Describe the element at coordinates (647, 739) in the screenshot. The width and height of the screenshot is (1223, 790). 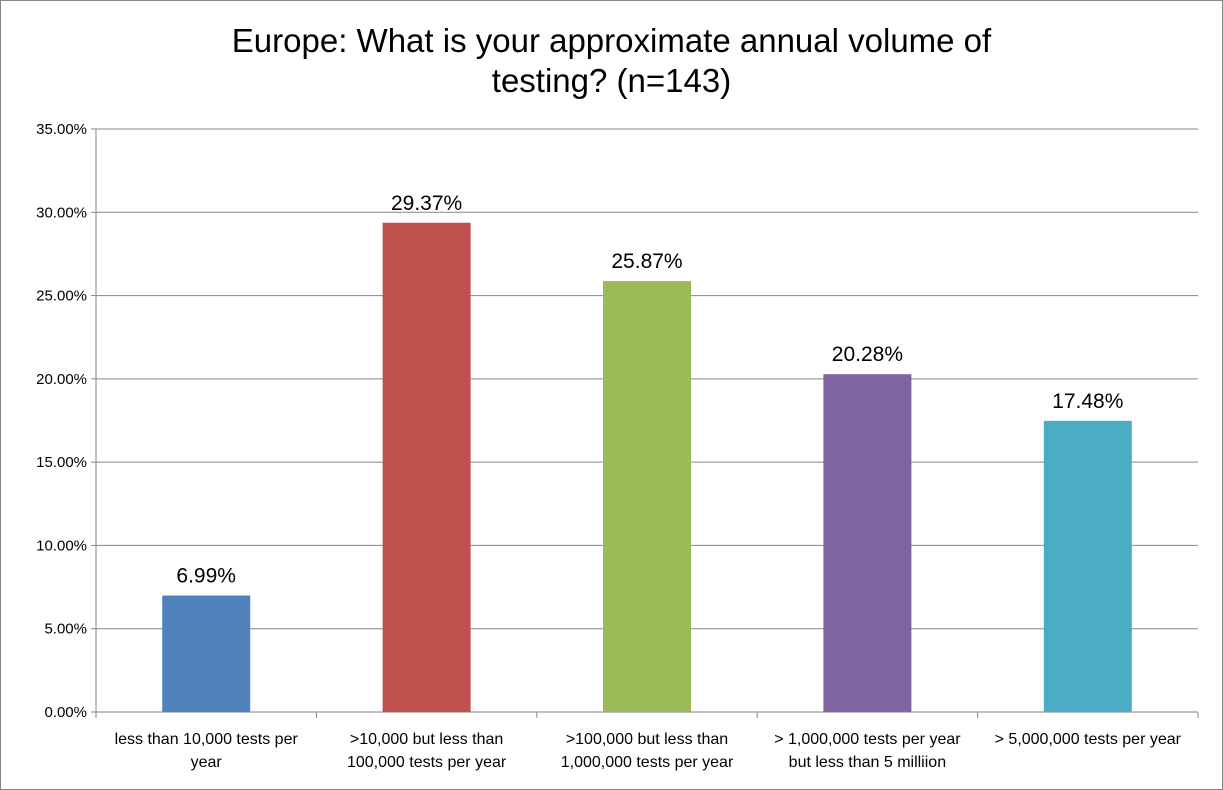
I see `x-tick-label-line: >100,000 but less than` at that location.